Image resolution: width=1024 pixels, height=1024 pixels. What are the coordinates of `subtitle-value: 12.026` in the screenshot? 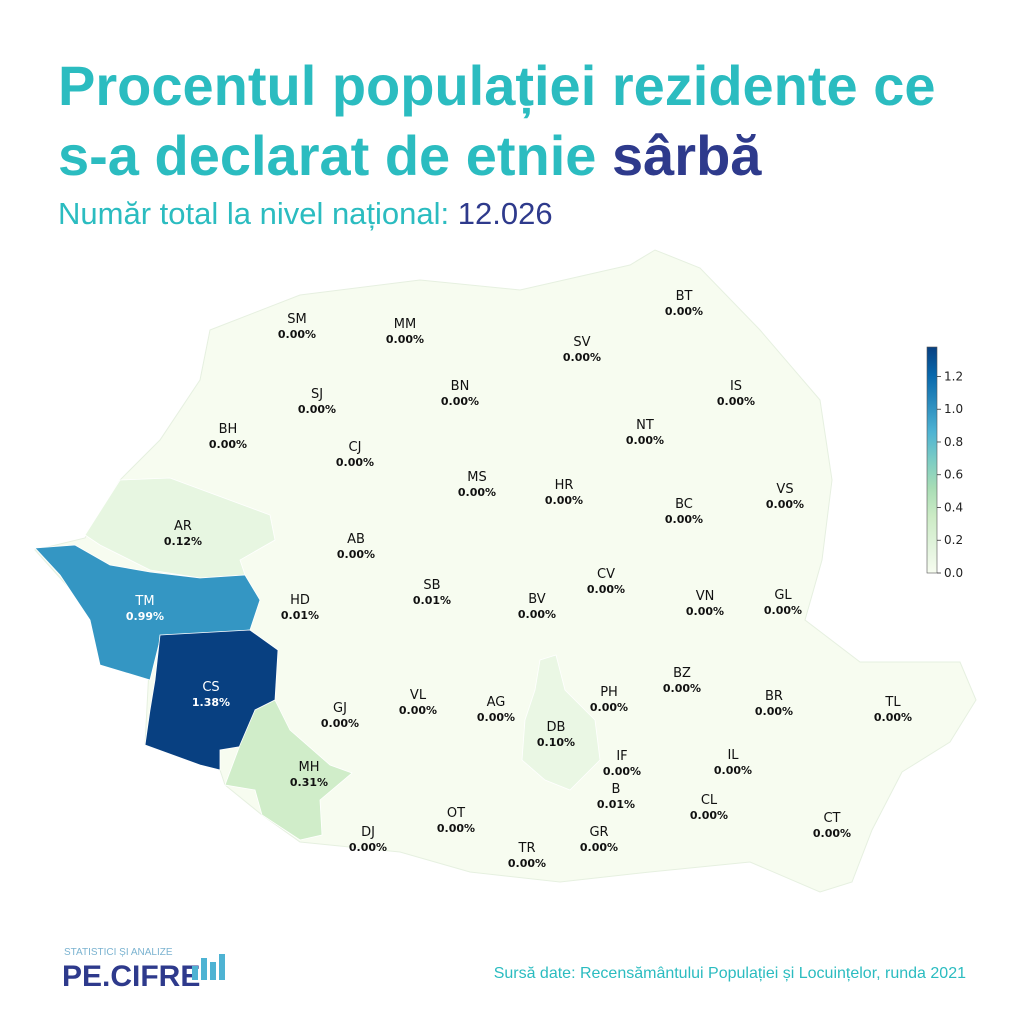 It's located at (505, 213).